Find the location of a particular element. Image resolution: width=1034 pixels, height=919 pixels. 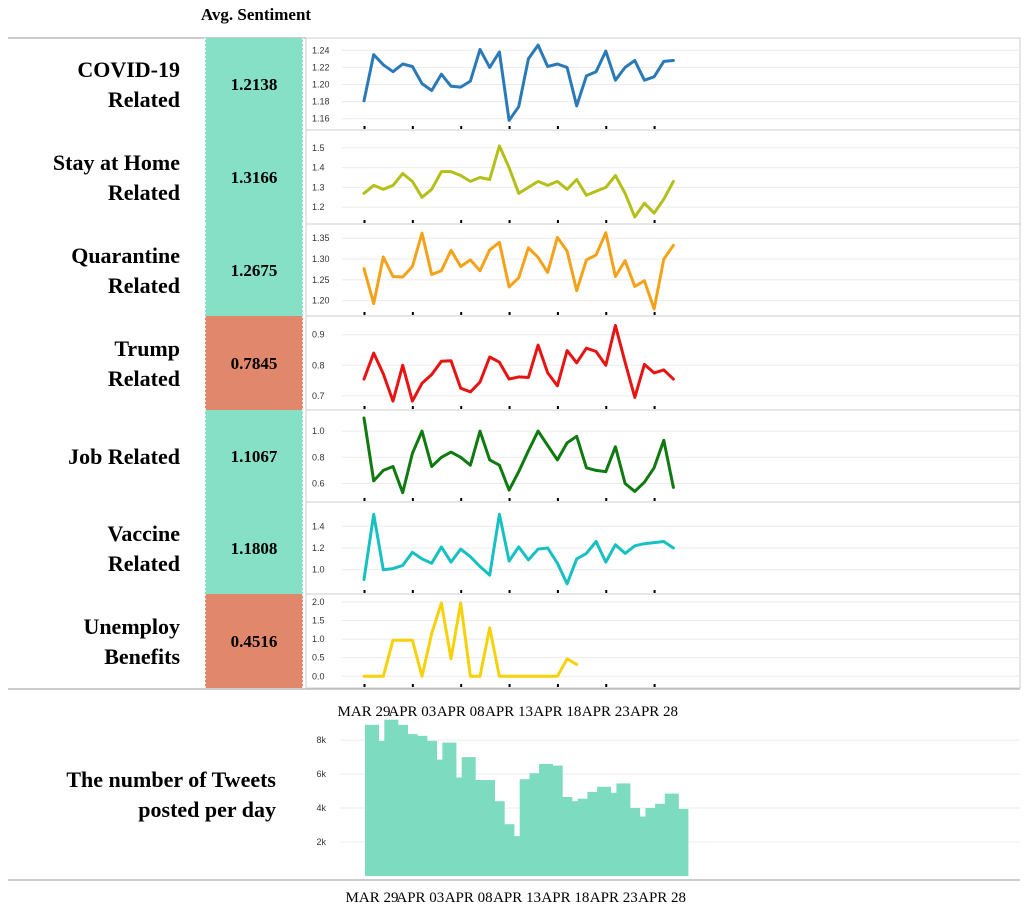

y-tick-label: 1.25 is located at coordinates (321, 280).